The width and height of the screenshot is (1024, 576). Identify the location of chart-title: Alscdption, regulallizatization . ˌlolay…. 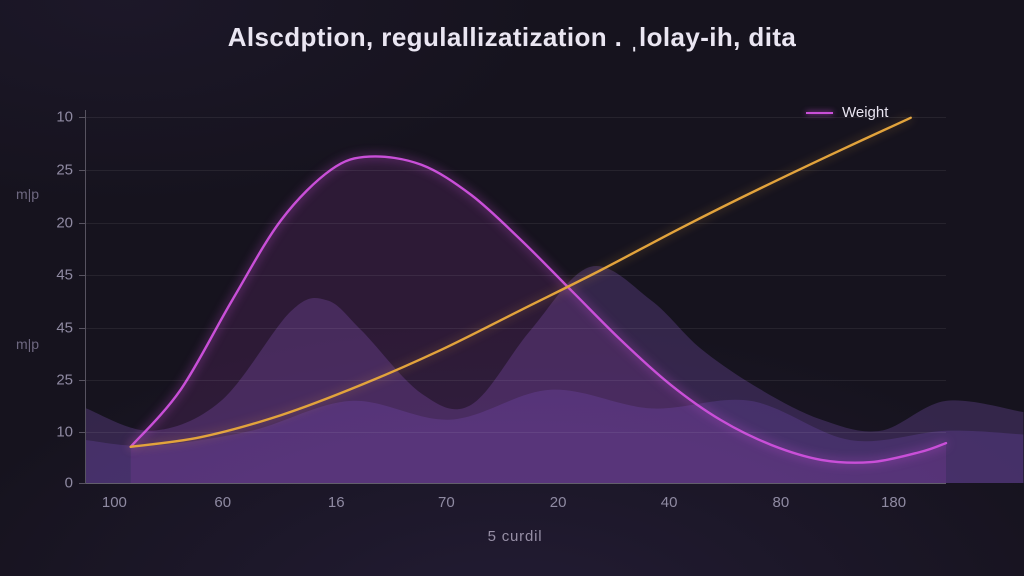
(512, 37).